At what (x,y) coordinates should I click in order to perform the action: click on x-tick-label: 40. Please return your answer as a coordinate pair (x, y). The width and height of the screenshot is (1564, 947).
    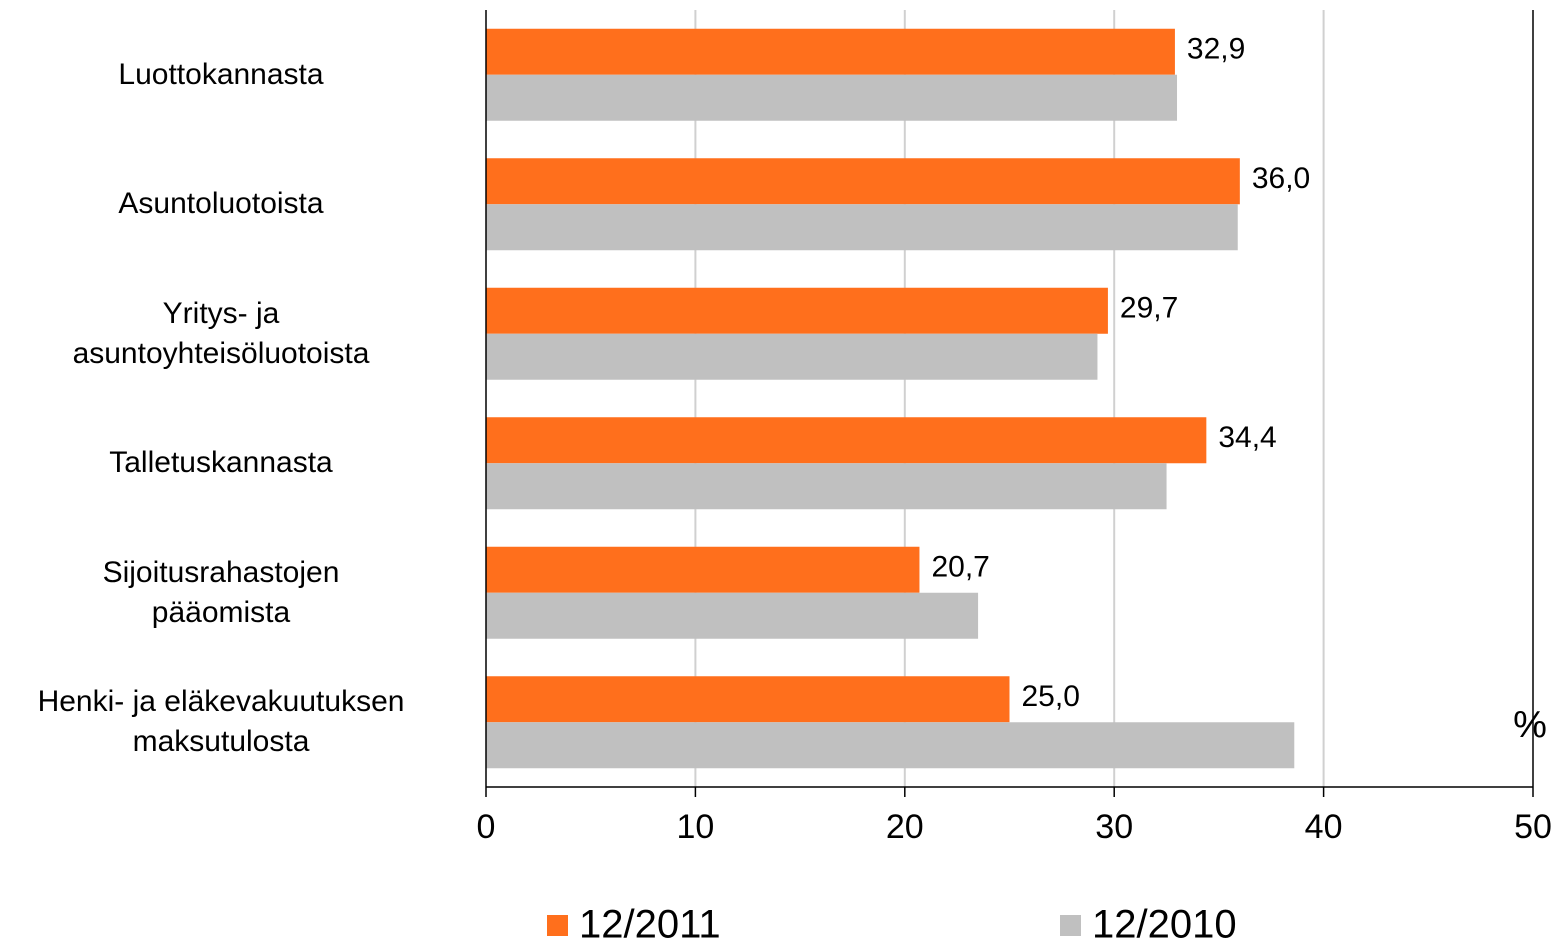
    Looking at the image, I should click on (1324, 827).